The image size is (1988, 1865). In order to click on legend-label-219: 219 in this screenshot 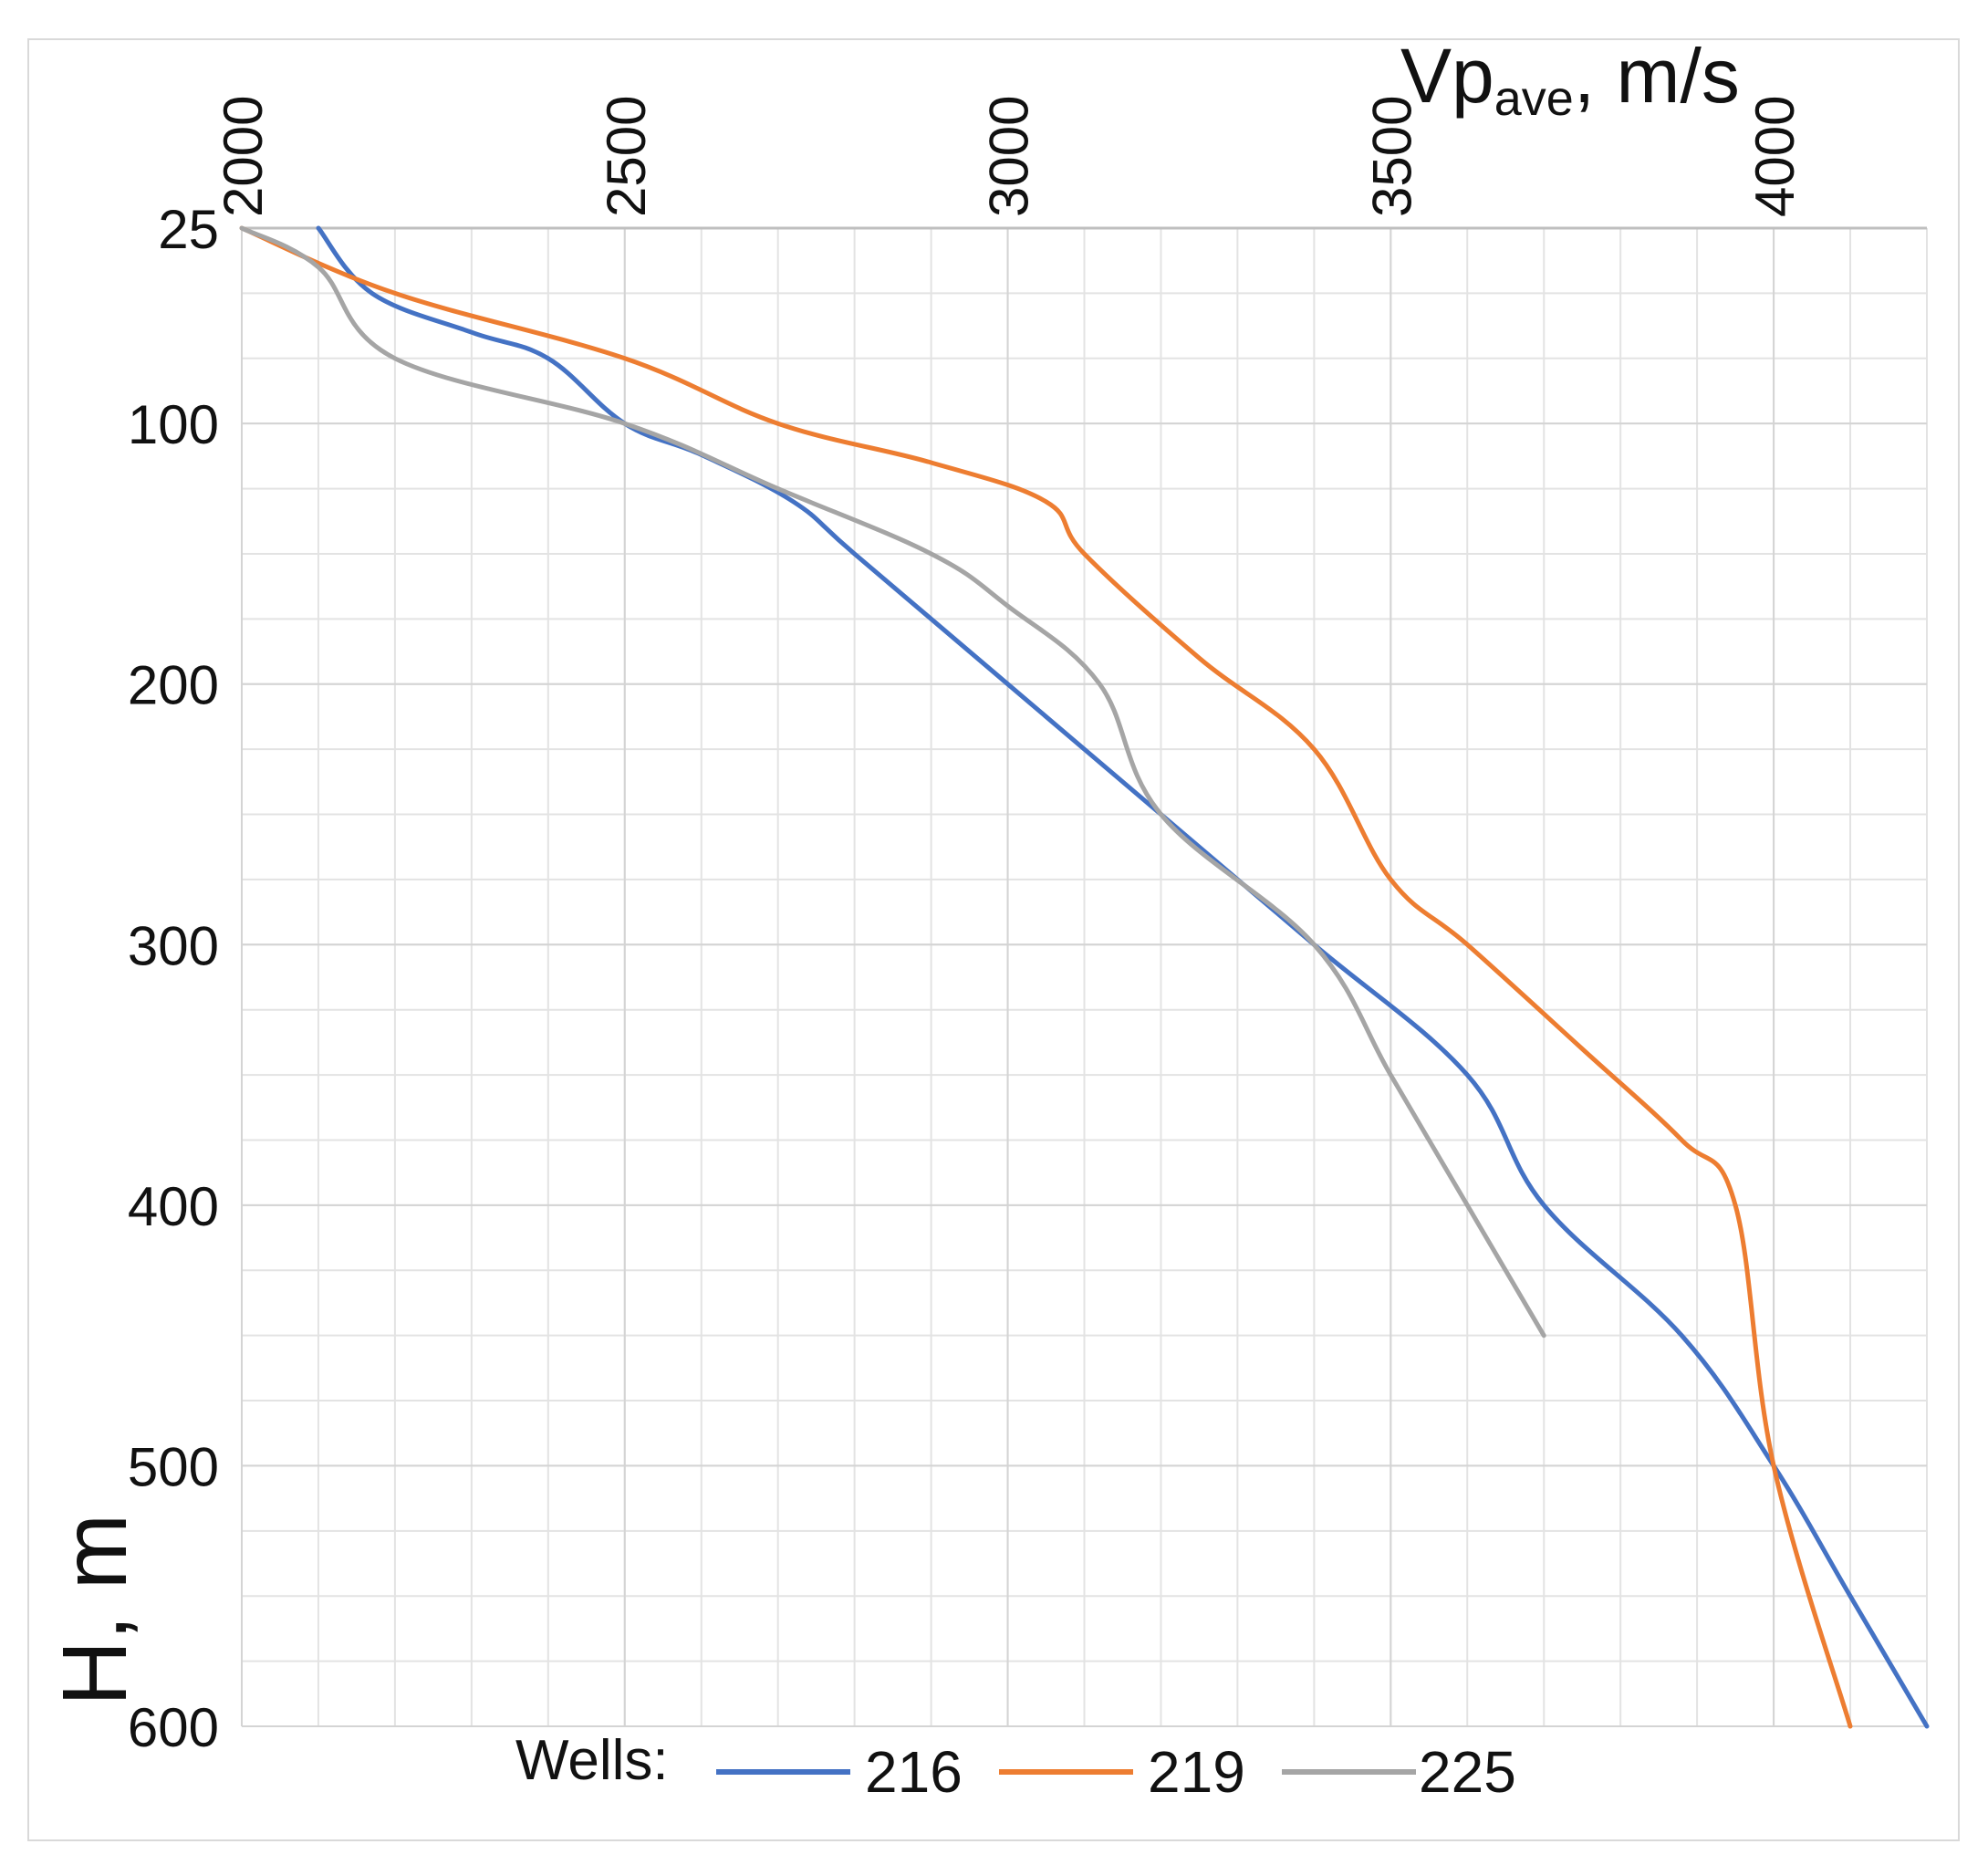, I will do `click(1196, 1772)`.